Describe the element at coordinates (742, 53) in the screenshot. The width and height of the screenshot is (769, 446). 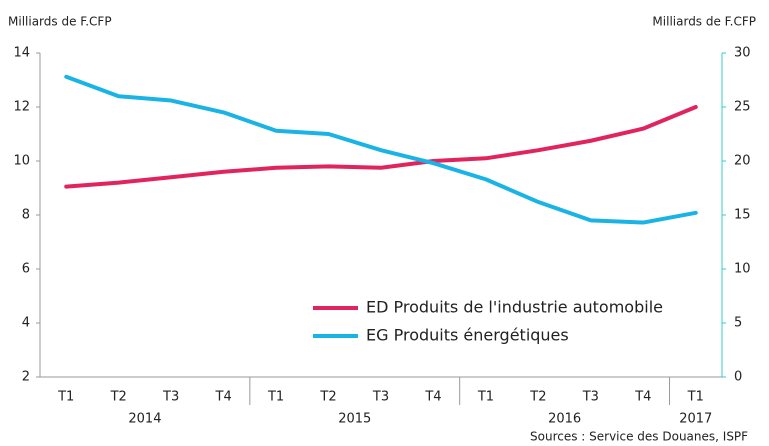
I see `y2-tick-label: 30` at that location.